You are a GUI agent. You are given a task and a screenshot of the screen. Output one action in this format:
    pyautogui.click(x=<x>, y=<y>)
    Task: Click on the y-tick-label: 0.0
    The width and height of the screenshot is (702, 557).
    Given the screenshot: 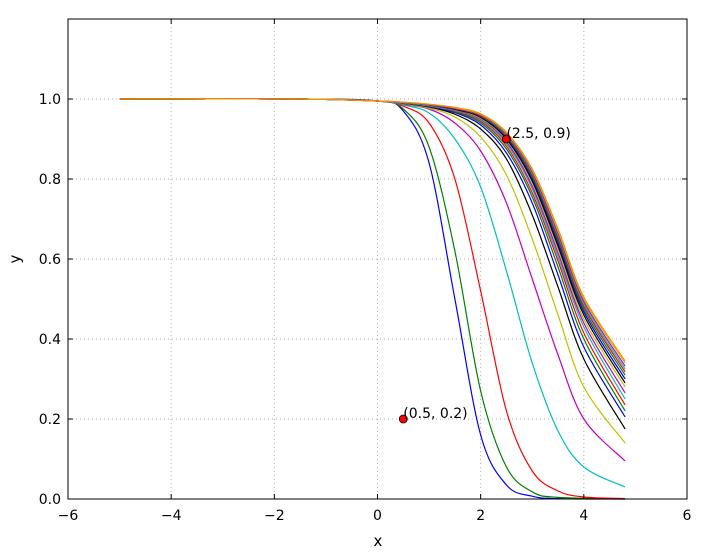 What is the action you would take?
    pyautogui.click(x=50, y=500)
    